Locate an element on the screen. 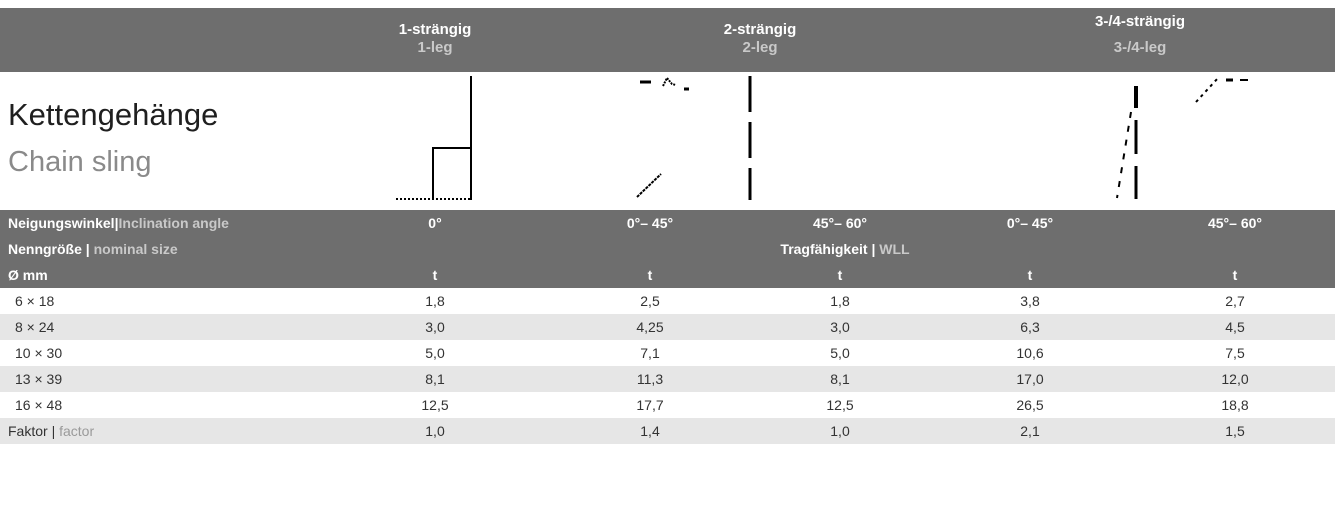 The height and width of the screenshot is (523, 1335). factor-cell: 2,1 is located at coordinates (1030, 431).